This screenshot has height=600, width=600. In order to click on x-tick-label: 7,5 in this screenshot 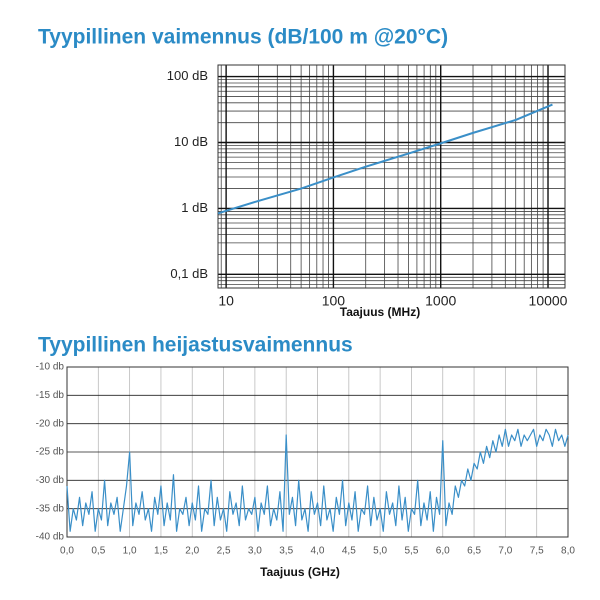, I will do `click(537, 551)`.